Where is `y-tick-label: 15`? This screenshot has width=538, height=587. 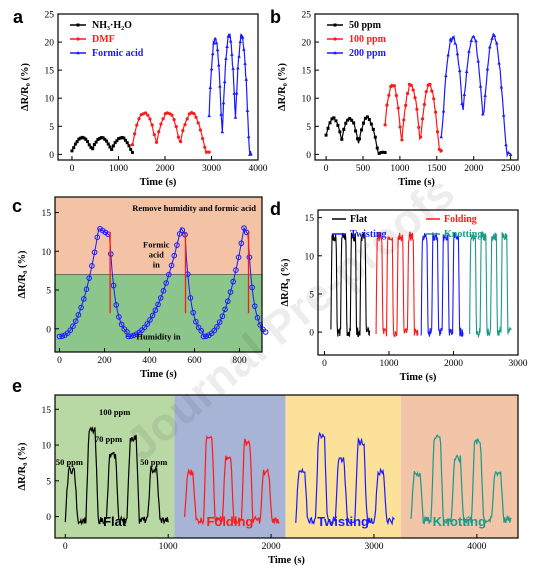 y-tick-label: 15 is located at coordinates (47, 411).